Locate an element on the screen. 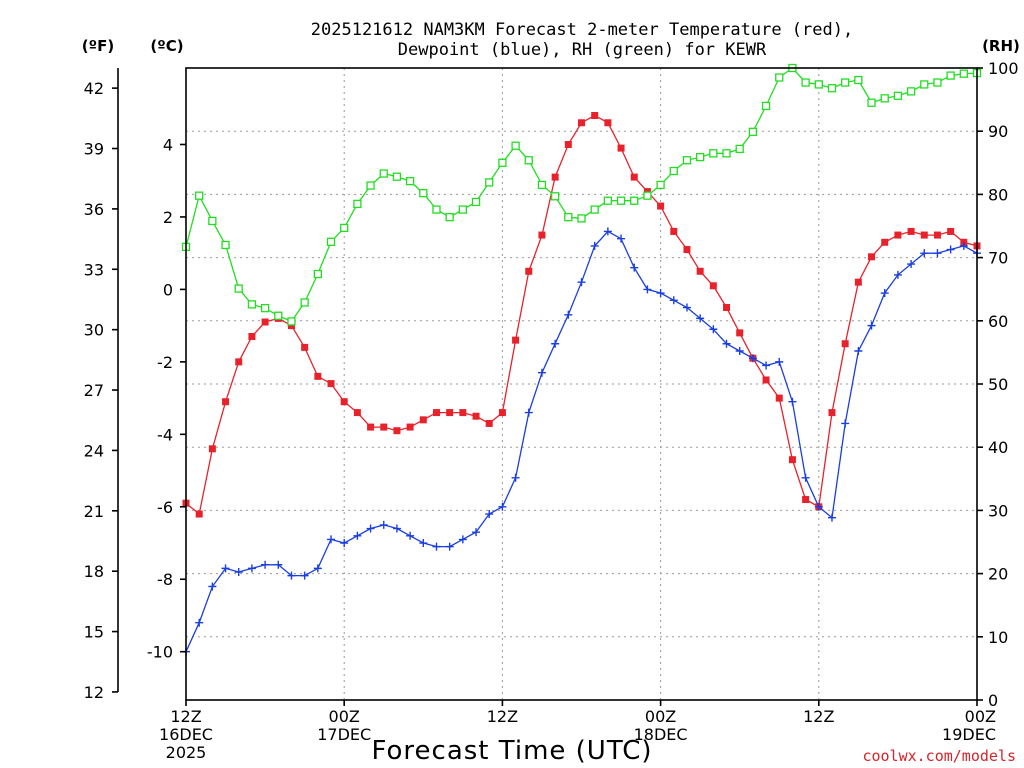  rh-tick-label: 40 is located at coordinates (998, 447).